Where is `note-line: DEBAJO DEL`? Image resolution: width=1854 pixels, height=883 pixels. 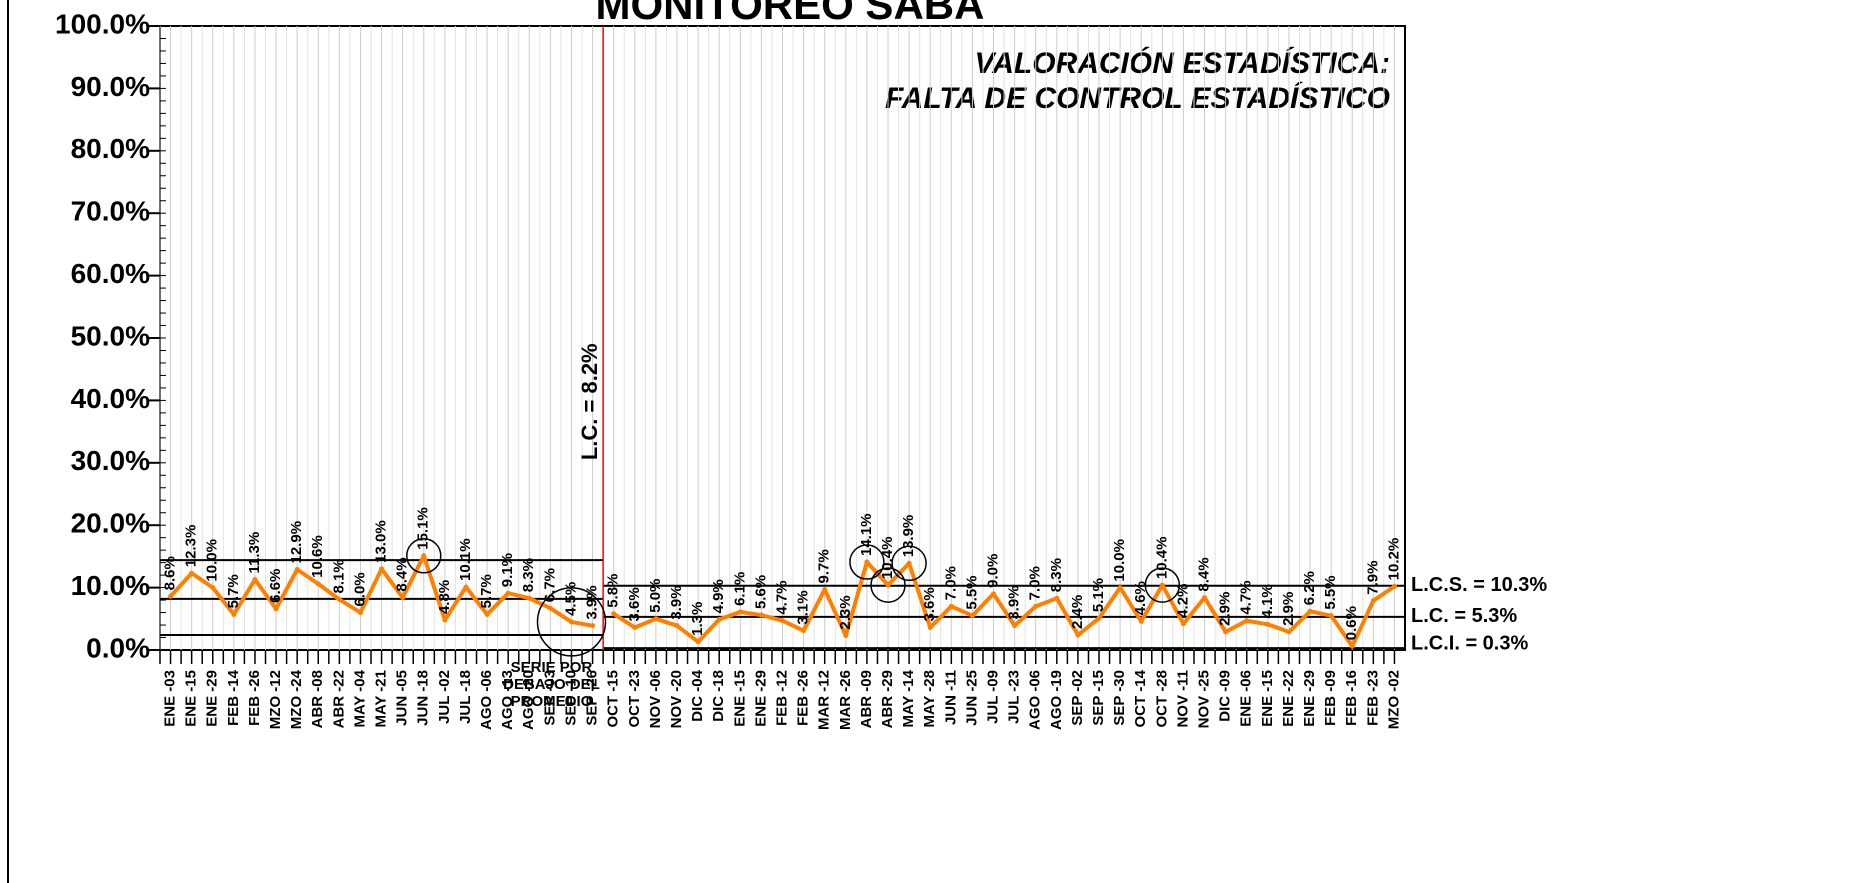 note-line: DEBAJO DEL is located at coordinates (551, 684).